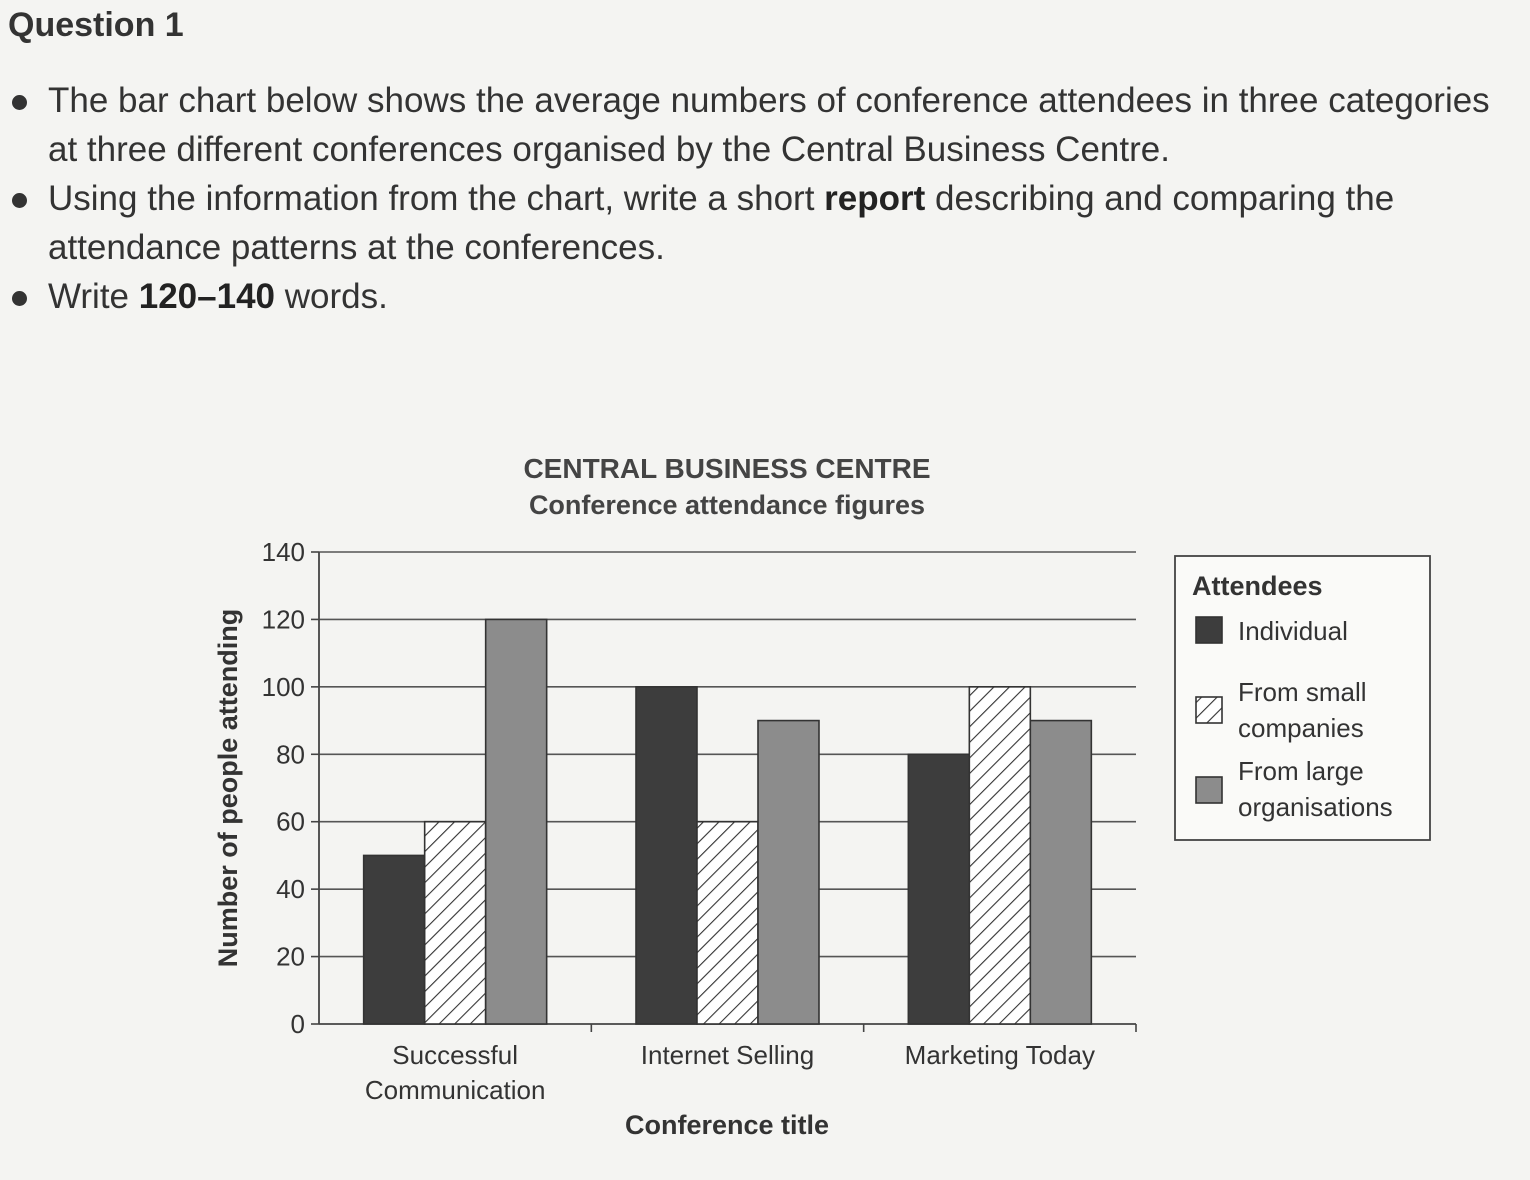 The width and height of the screenshot is (1530, 1180). I want to click on x-tick-label: Successful, so click(455, 1055).